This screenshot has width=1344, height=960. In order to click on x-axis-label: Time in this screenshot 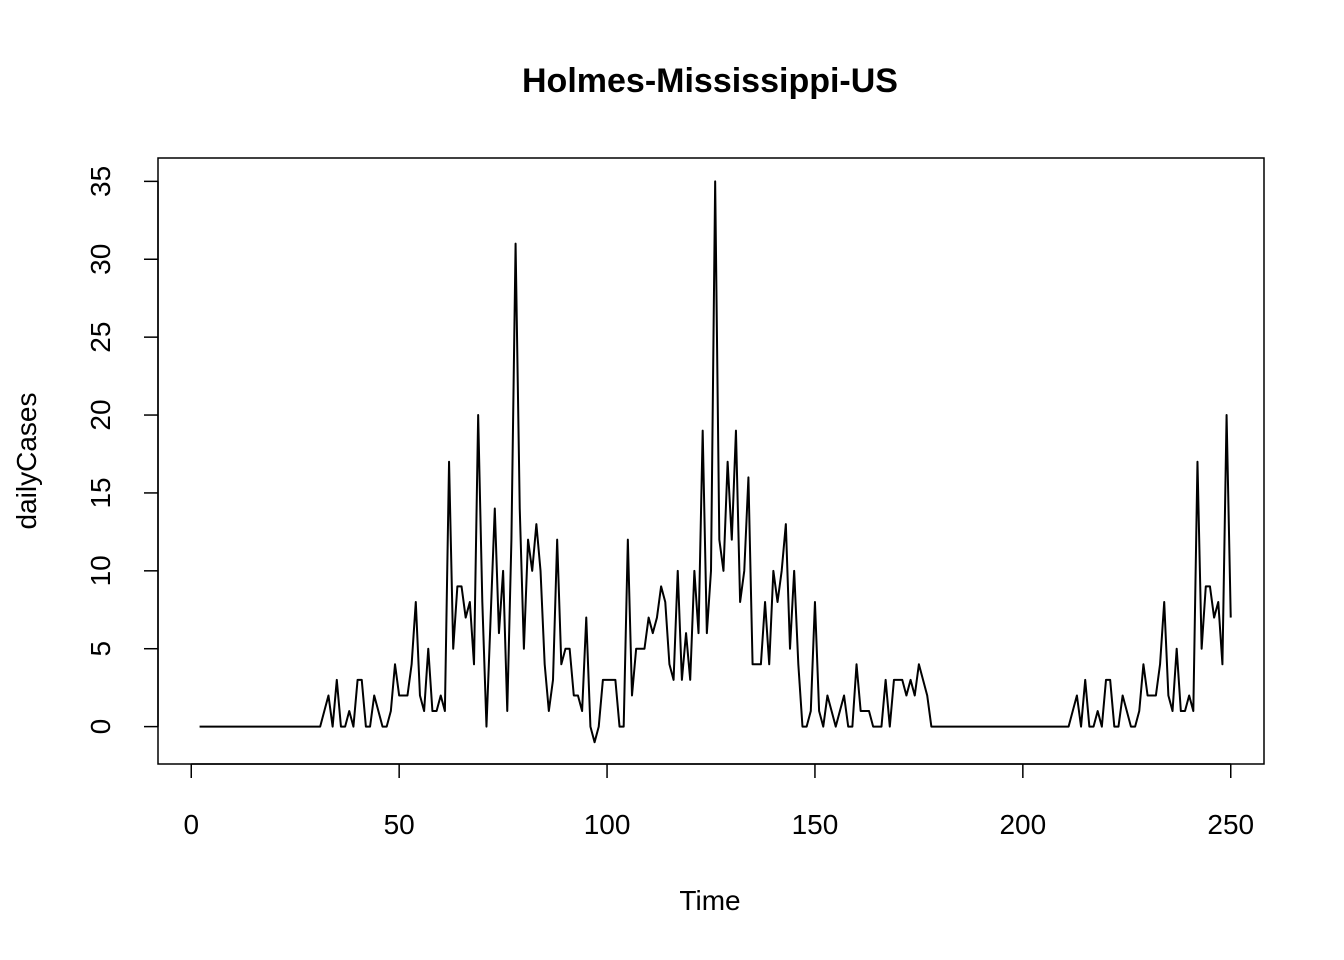, I will do `click(709, 900)`.